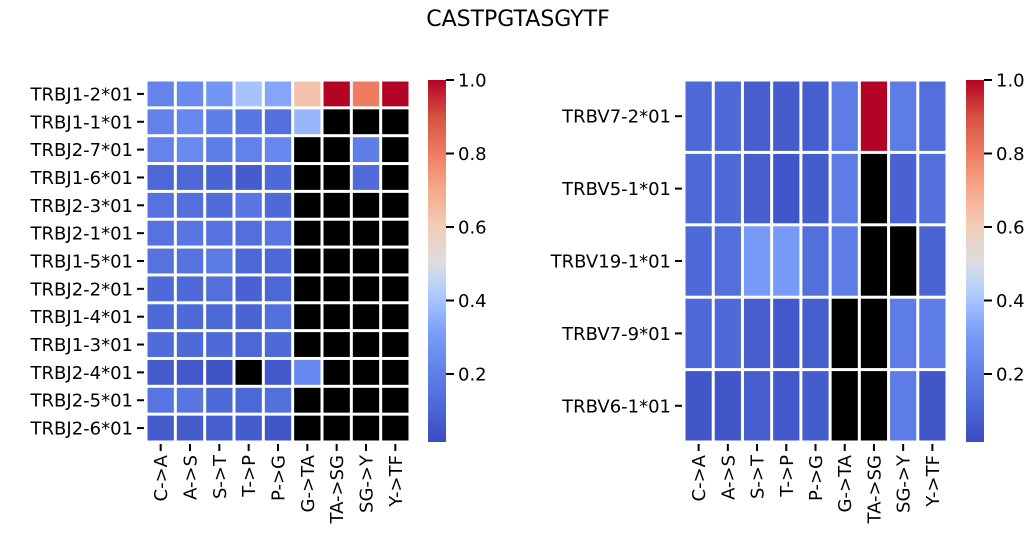  What do you see at coordinates (191, 477) in the screenshot?
I see `x-tick-label: A->S` at bounding box center [191, 477].